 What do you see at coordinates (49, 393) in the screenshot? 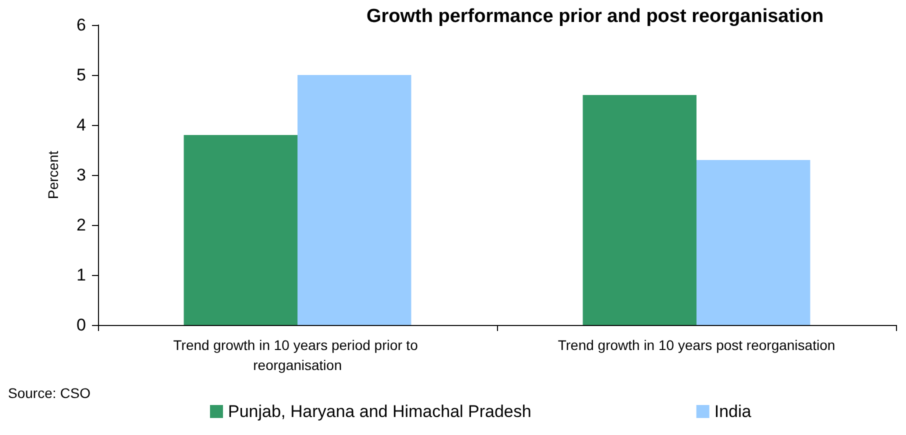
I see `source-note: Source: CSO` at bounding box center [49, 393].